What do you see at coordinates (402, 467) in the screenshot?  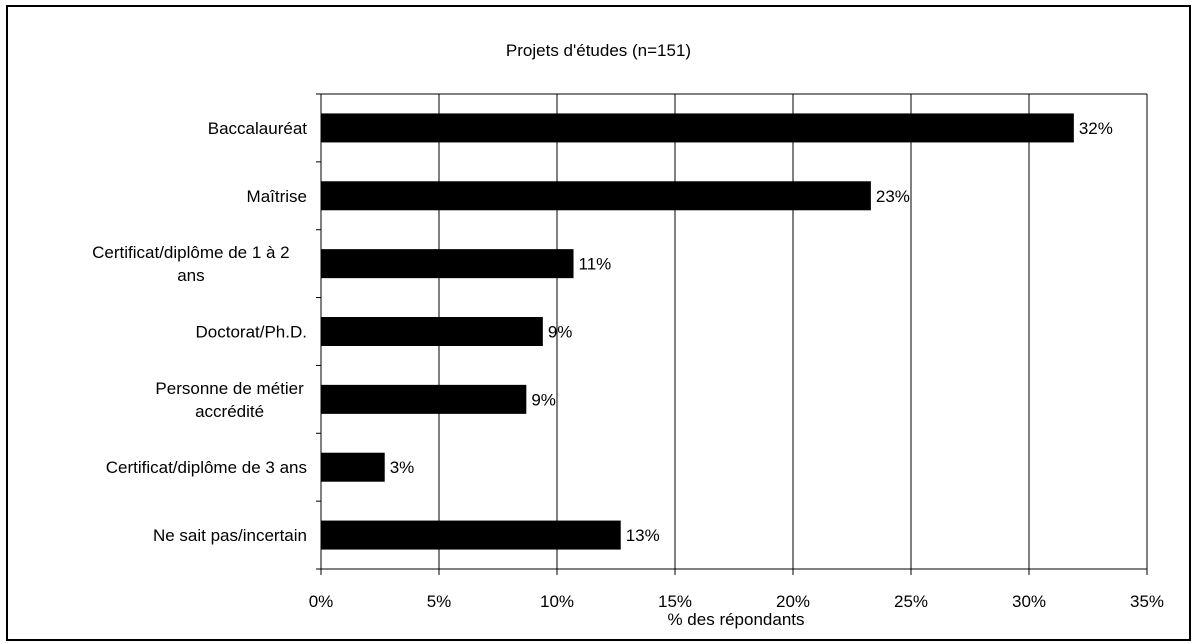 I see `data-label: 3%` at bounding box center [402, 467].